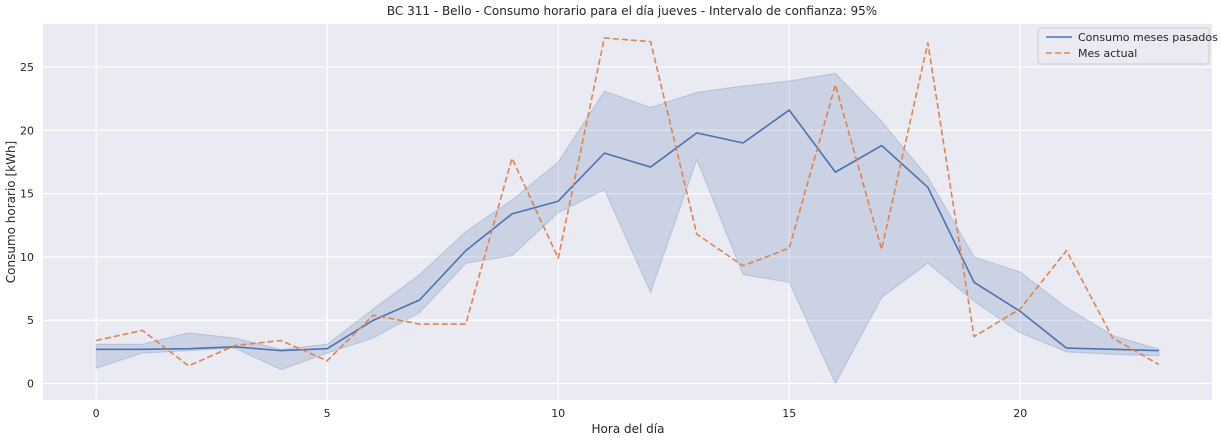 The image size is (1221, 442). What do you see at coordinates (96, 413) in the screenshot?
I see `x-tick-label: 0` at bounding box center [96, 413].